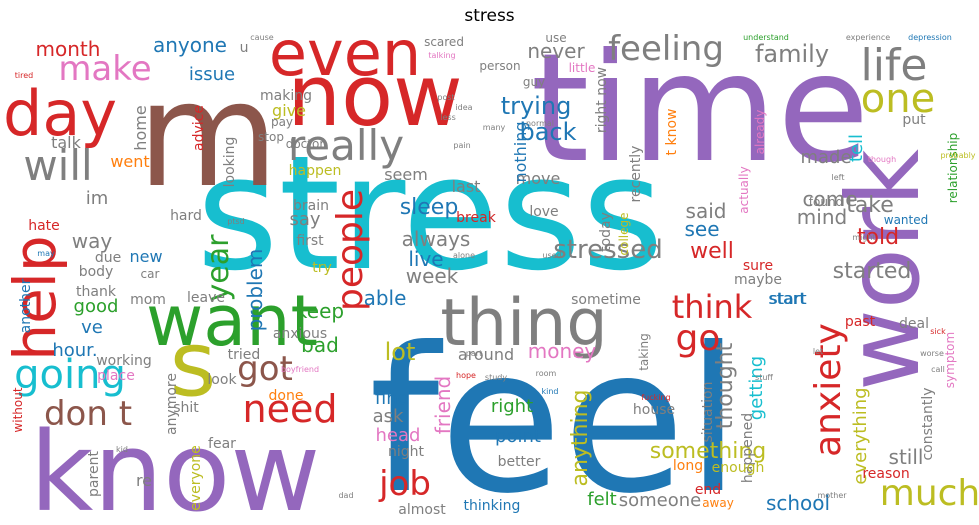 This screenshot has height=525, width=979. What do you see at coordinates (406, 174) in the screenshot?
I see `word-seem: seem` at bounding box center [406, 174].